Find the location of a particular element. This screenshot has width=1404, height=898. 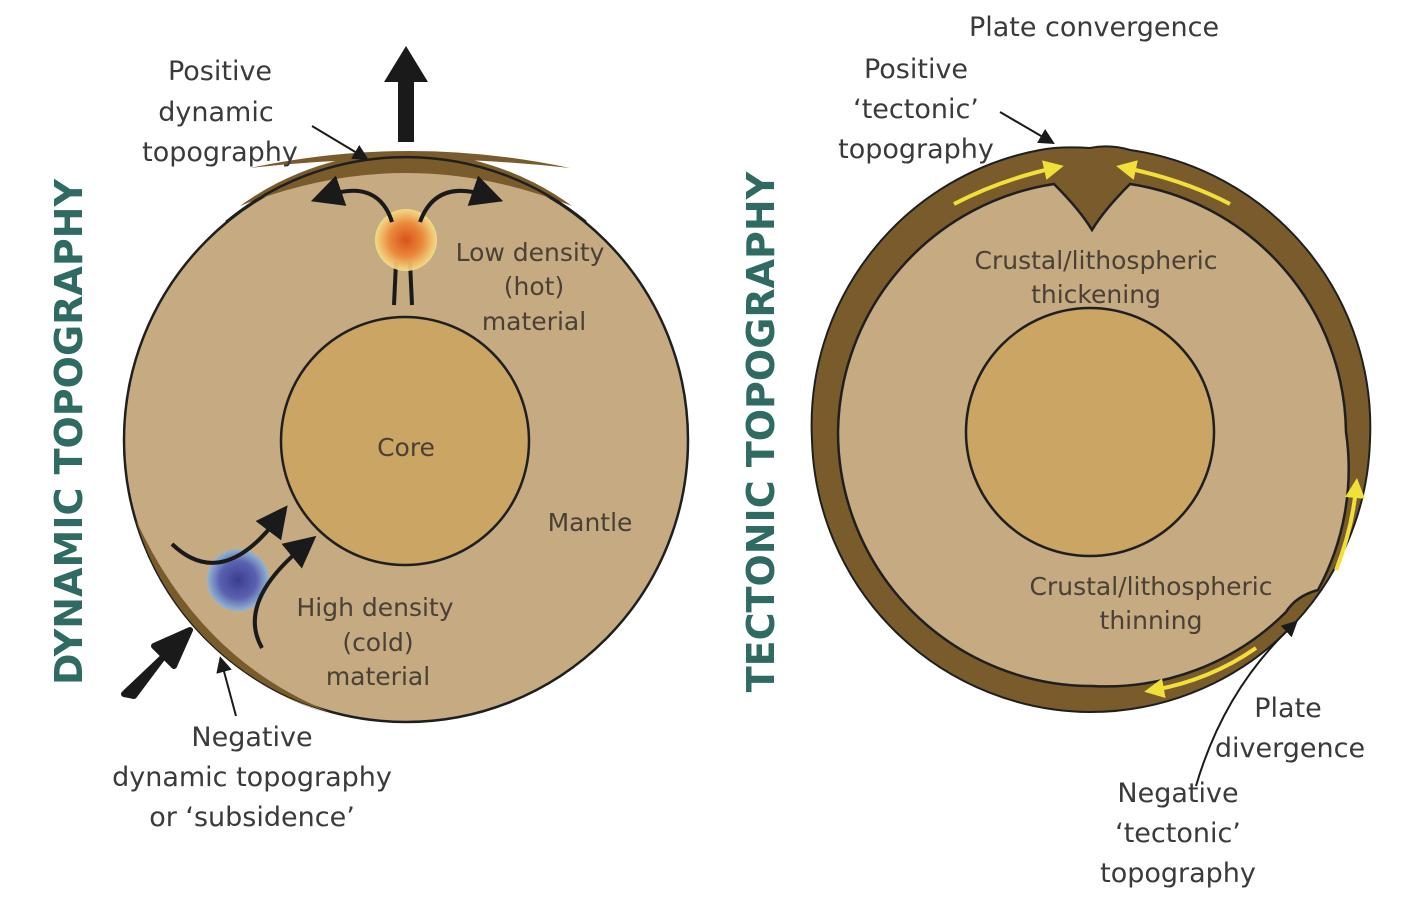

tectonic-side-title: TECTONIC TOPOGRAPHY is located at coordinates (761, 431).